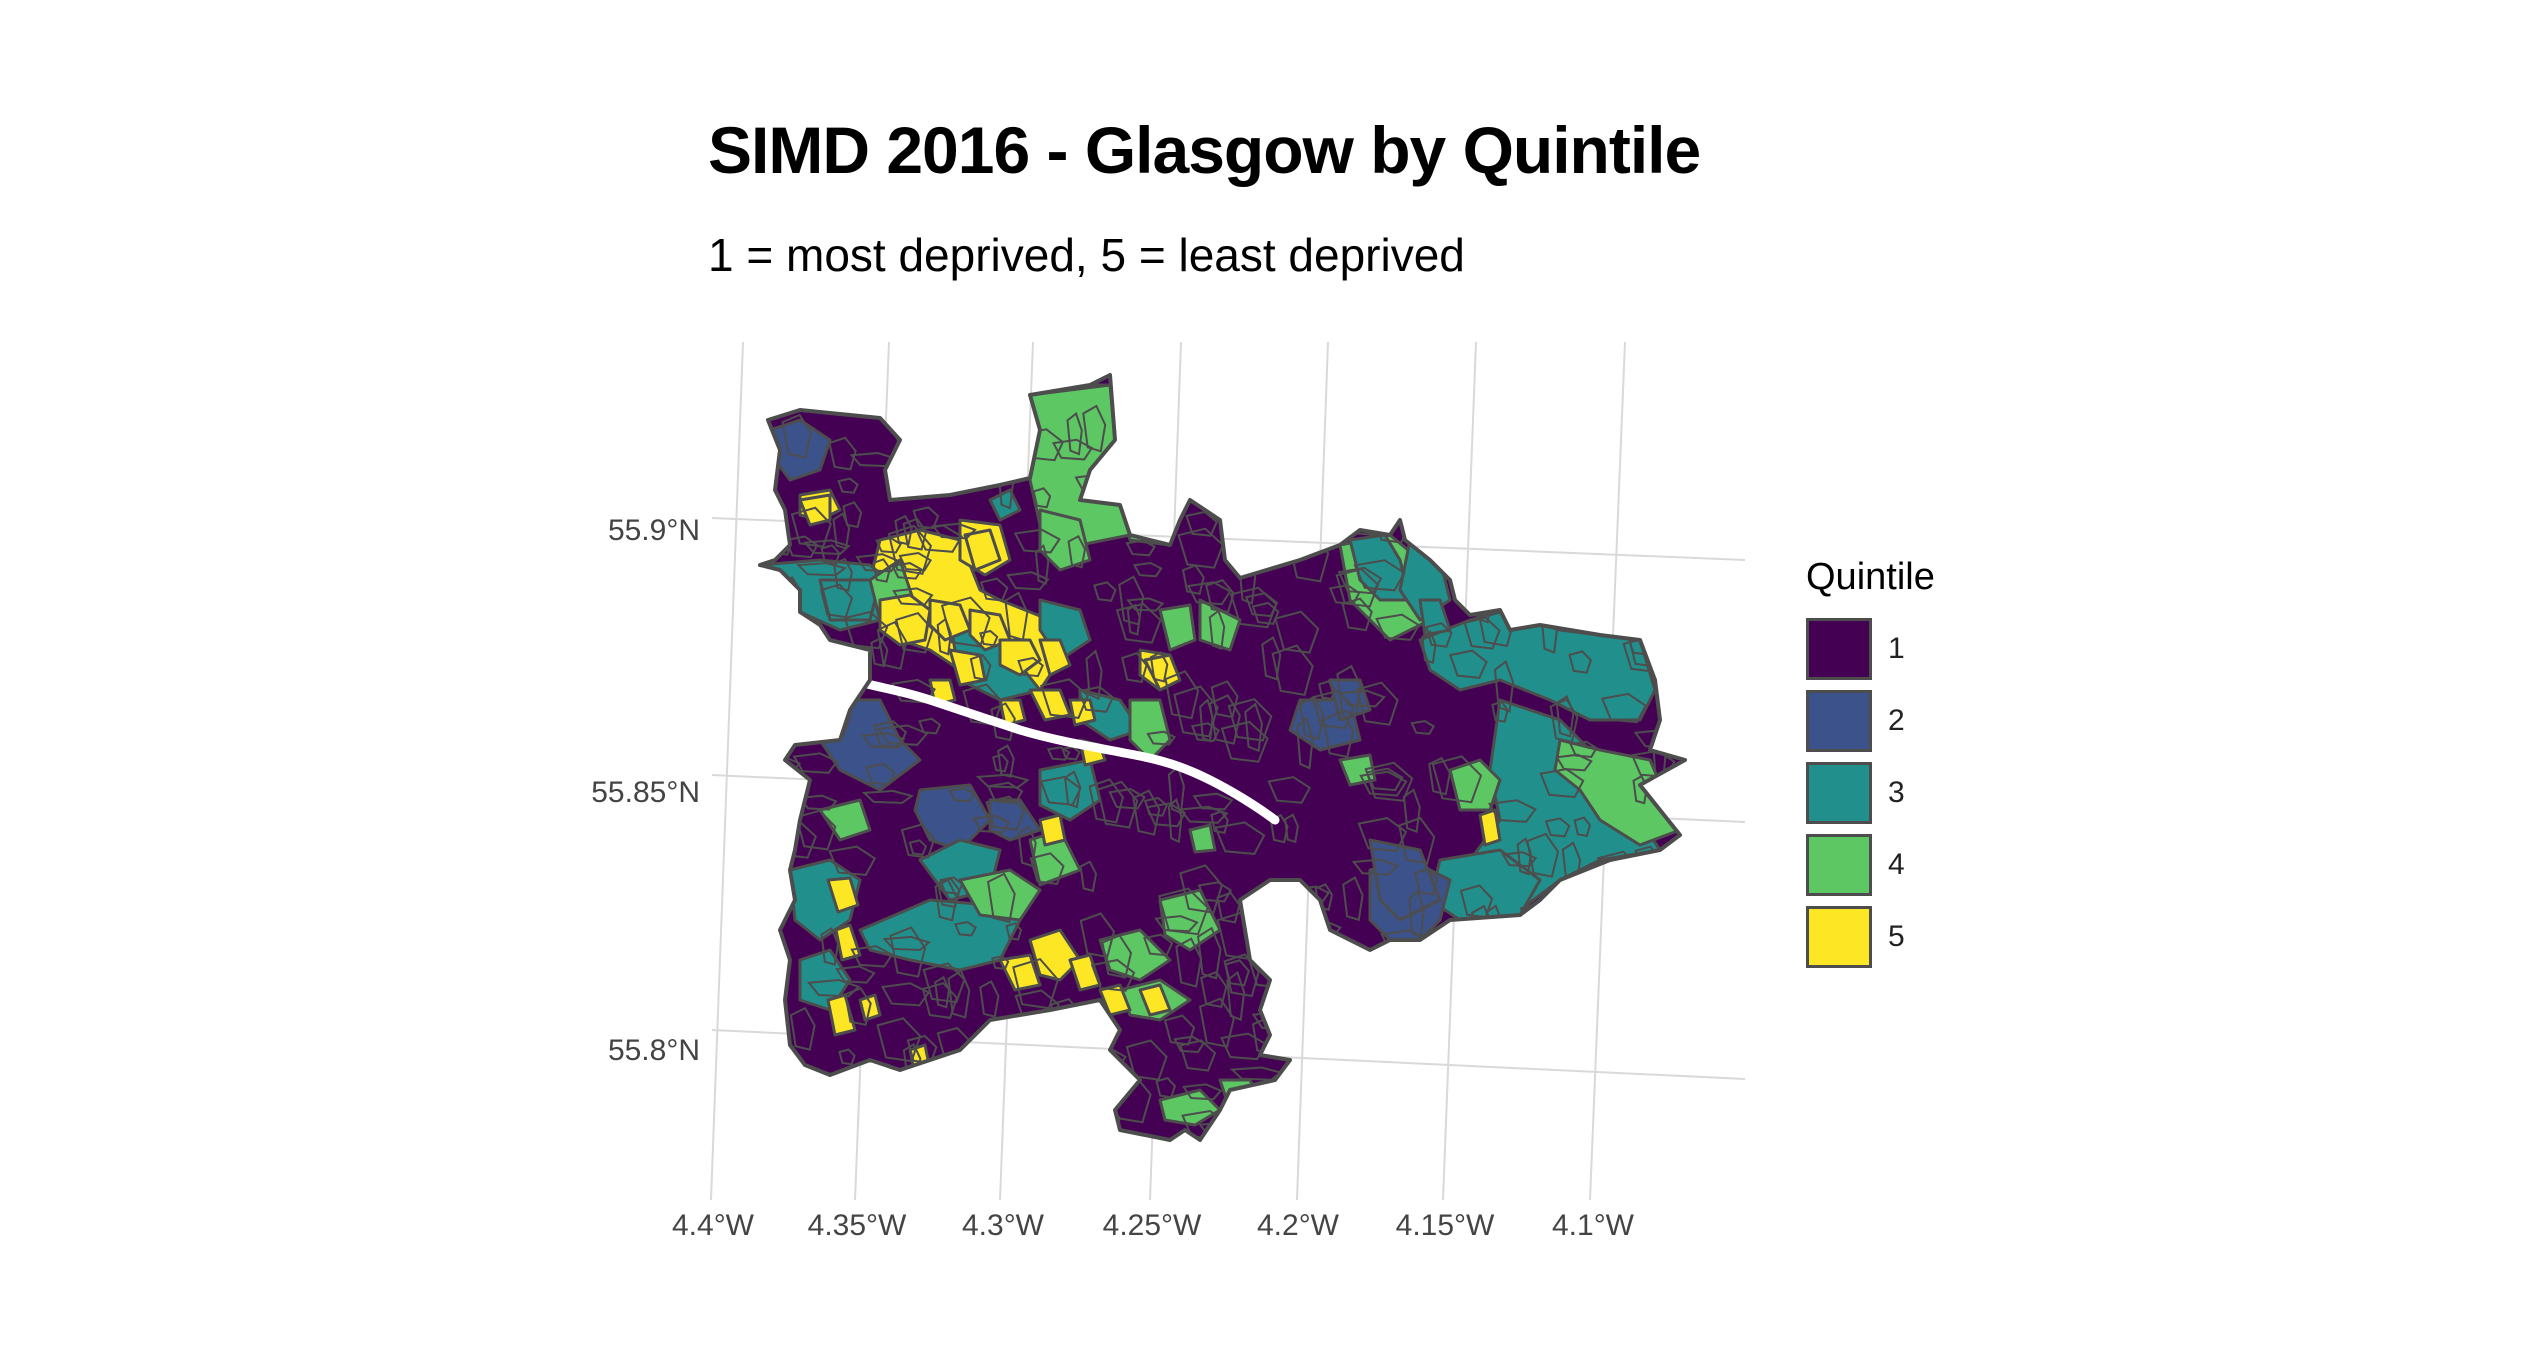 This screenshot has height=1346, width=2521. What do you see at coordinates (1839, 937) in the screenshot?
I see `legend-swatch` at bounding box center [1839, 937].